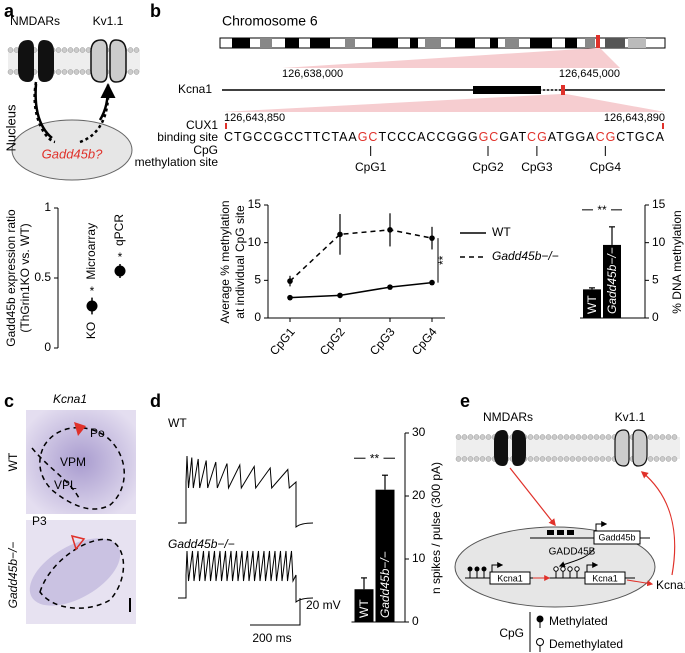 This screenshot has width=685, height=653. I want to click on region-label: VPM, so click(73, 462).